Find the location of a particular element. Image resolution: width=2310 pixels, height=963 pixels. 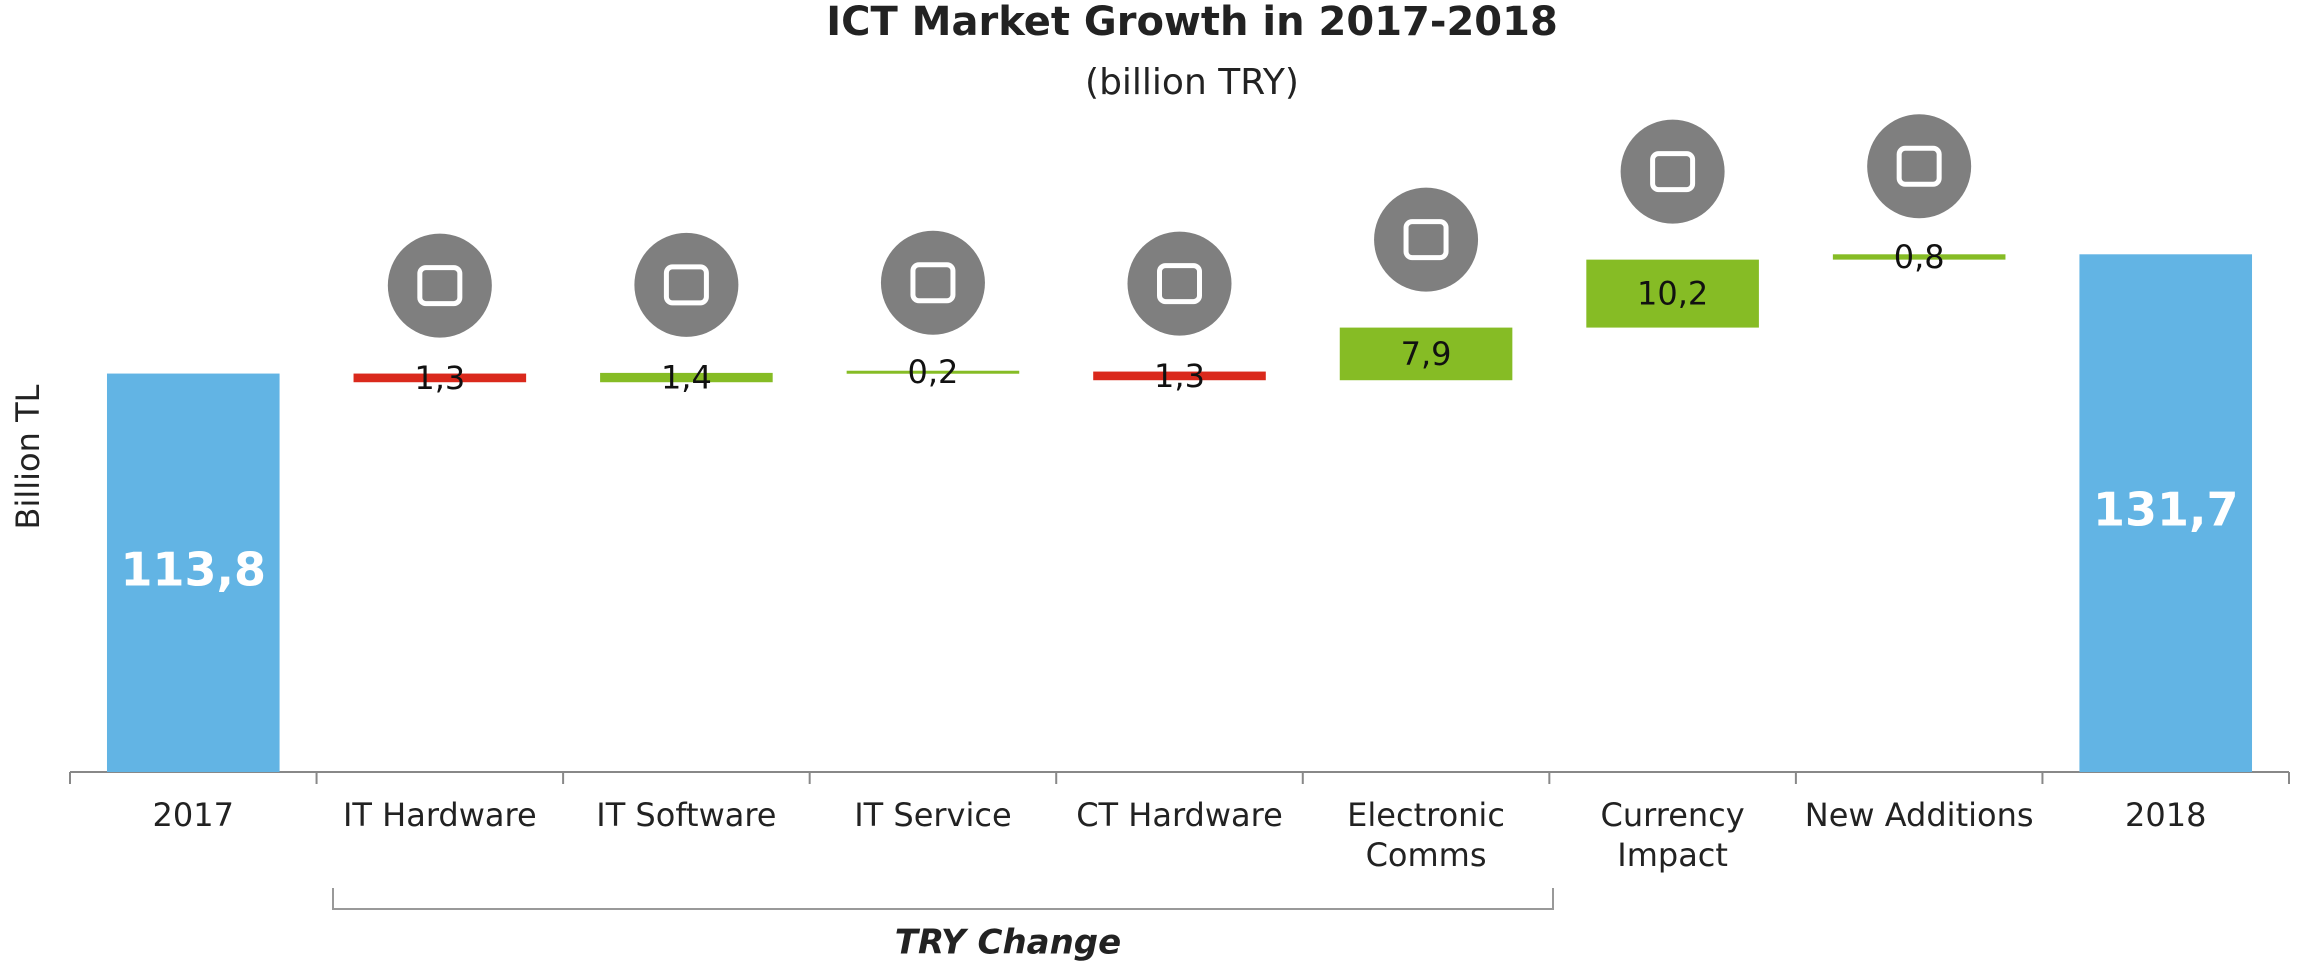

value-label: 10,2 is located at coordinates (1672, 294).